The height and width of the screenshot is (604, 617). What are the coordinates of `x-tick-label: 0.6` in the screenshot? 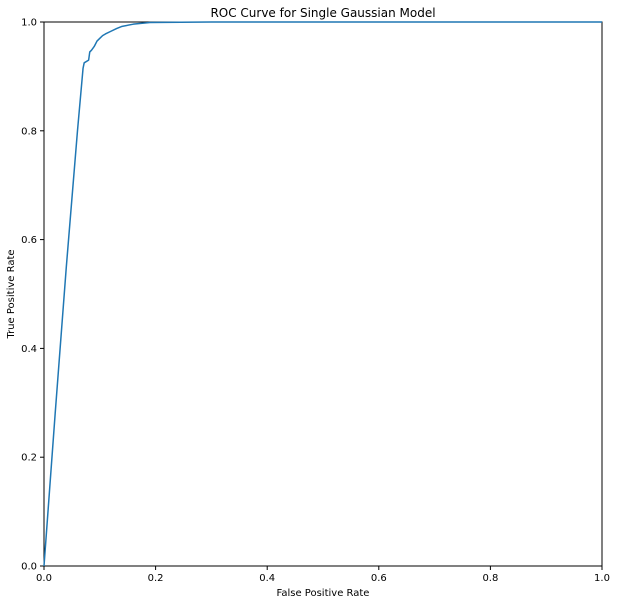 It's located at (379, 578).